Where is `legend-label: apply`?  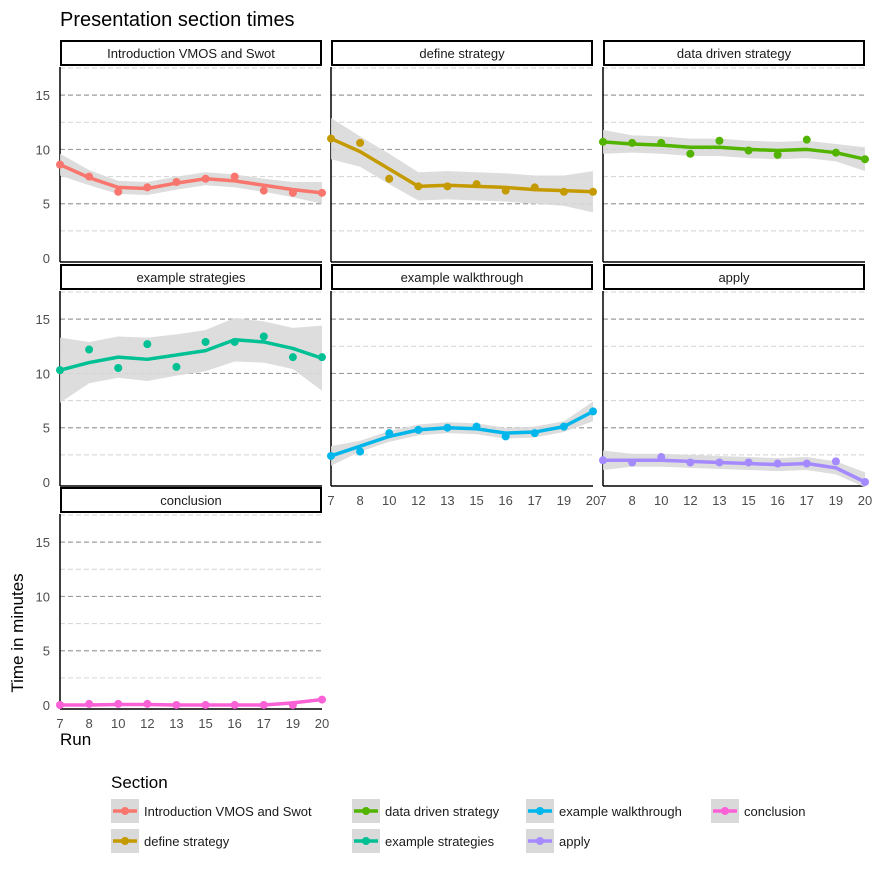
legend-label: apply is located at coordinates (575, 841).